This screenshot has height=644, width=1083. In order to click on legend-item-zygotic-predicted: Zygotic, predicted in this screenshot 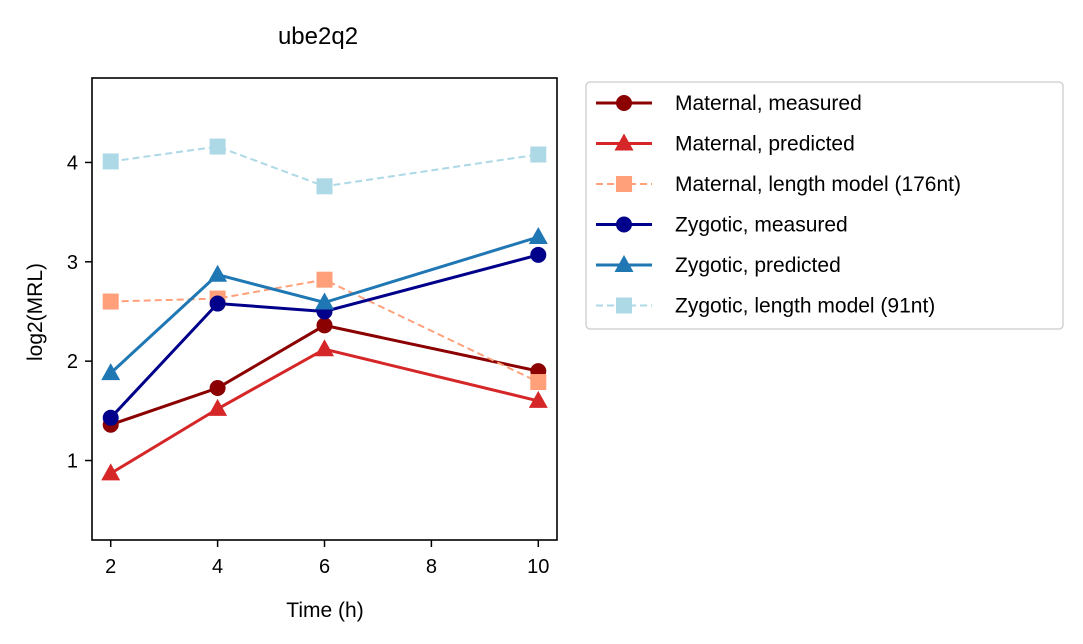, I will do `click(718, 265)`.